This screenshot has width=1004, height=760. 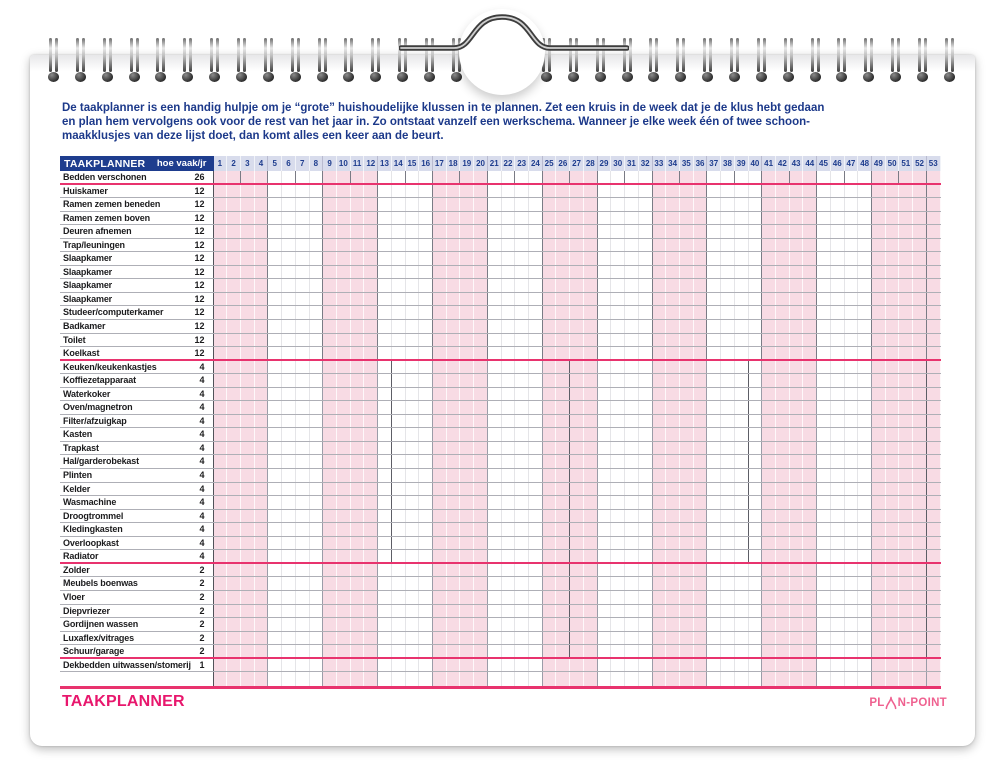 I want to click on task-name: Trap/leuningen, so click(x=94, y=244).